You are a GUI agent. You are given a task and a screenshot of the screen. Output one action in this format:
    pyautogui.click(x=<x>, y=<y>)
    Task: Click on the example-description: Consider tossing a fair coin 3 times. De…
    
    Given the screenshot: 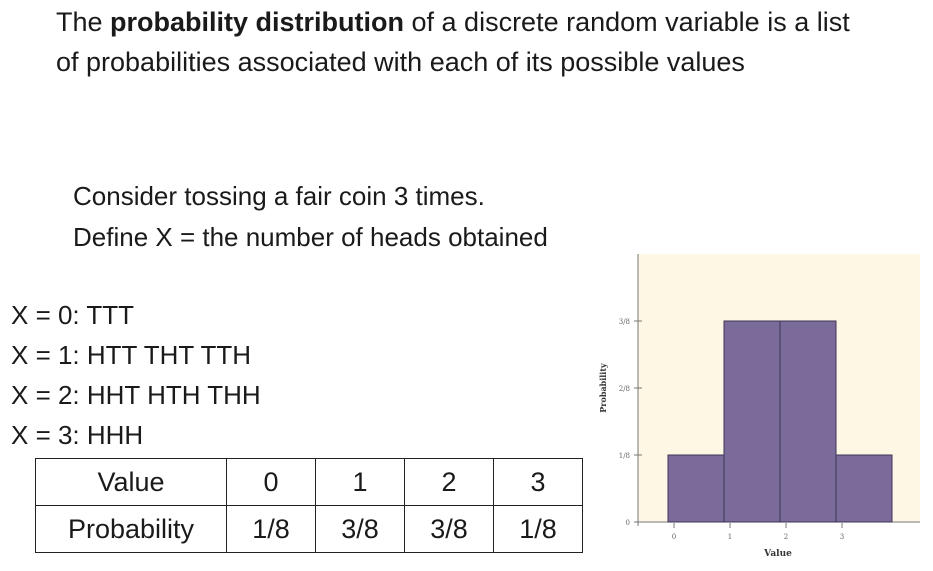 What is the action you would take?
    pyautogui.click(x=310, y=217)
    